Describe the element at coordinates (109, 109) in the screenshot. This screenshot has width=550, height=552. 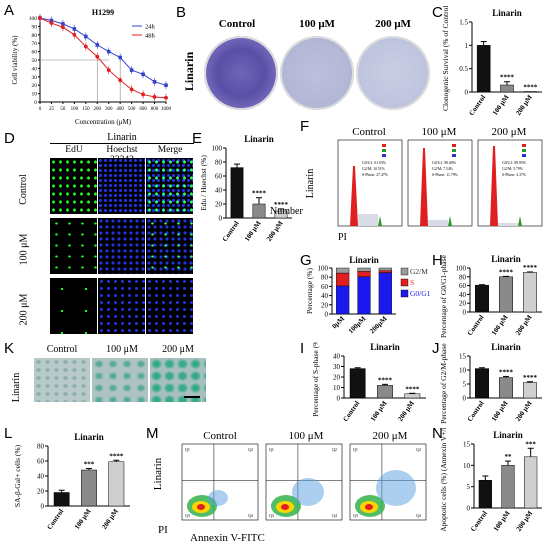
I see `x-tick-label: 300` at that location.